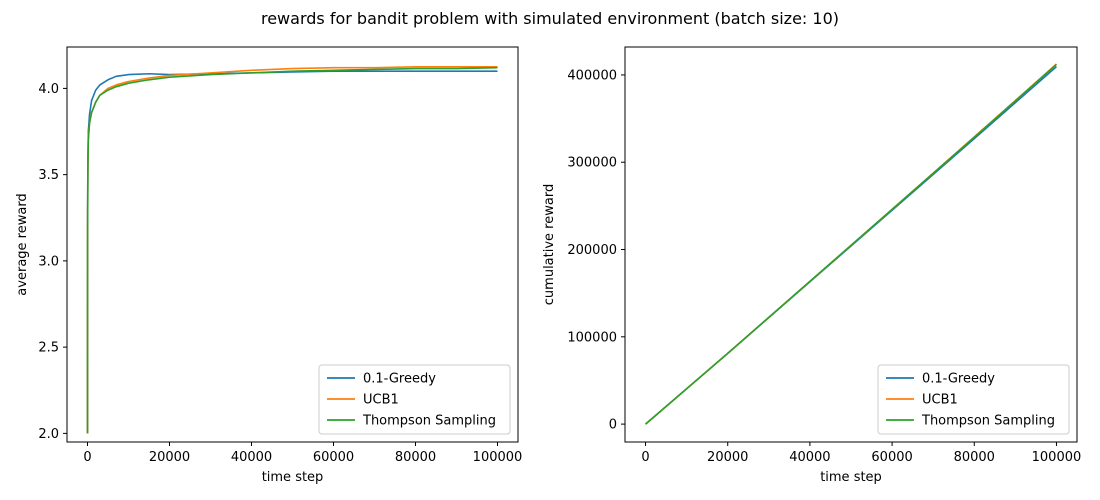 The image size is (1100, 500). What do you see at coordinates (48, 261) in the screenshot?
I see `y-tick-label: 3.0` at bounding box center [48, 261].